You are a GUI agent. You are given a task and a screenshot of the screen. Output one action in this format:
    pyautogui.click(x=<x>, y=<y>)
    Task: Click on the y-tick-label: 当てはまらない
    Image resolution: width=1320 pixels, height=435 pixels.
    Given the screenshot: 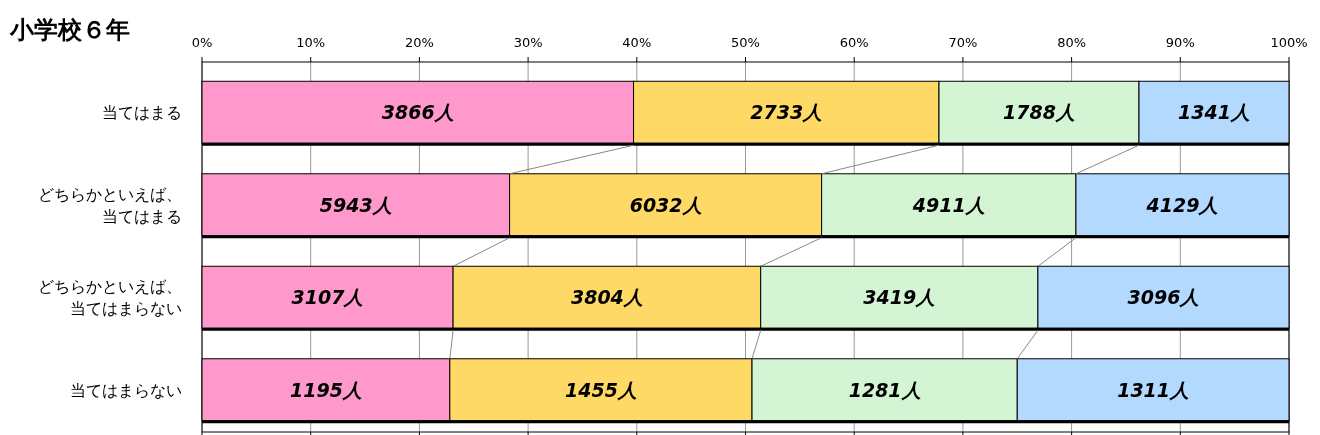 What is the action you would take?
    pyautogui.click(x=126, y=390)
    